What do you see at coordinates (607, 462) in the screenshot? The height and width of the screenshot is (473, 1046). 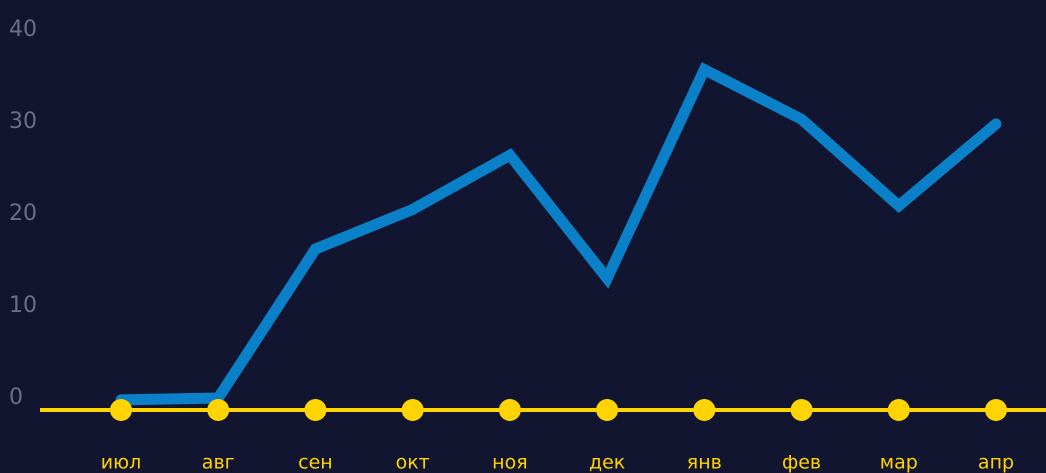 I see `x-tick-label: дек` at bounding box center [607, 462].